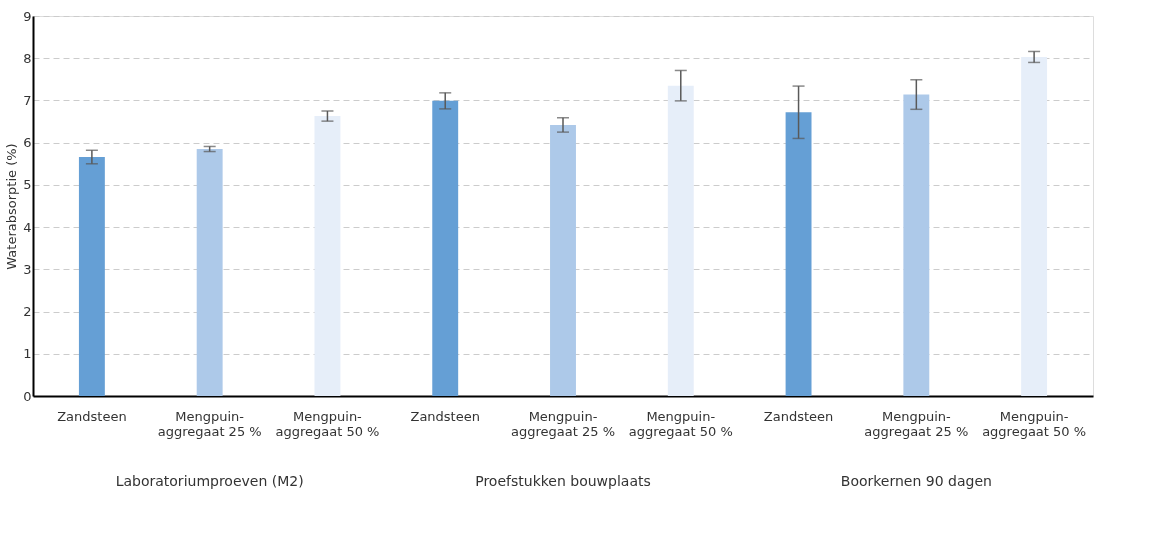 The width and height of the screenshot is (1160, 549). Describe the element at coordinates (27, 143) in the screenshot. I see `y-tick-label: 6` at that location.